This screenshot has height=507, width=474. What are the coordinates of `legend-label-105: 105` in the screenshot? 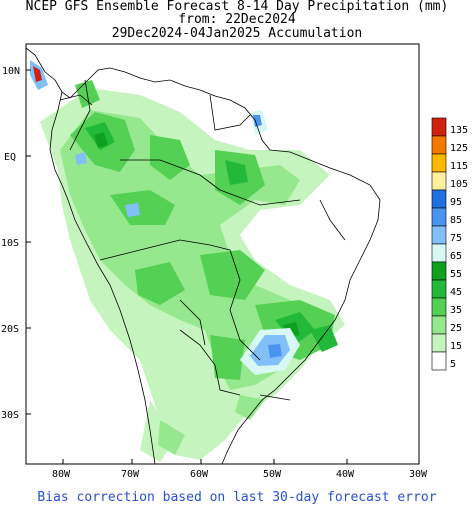 It's located at (459, 184).